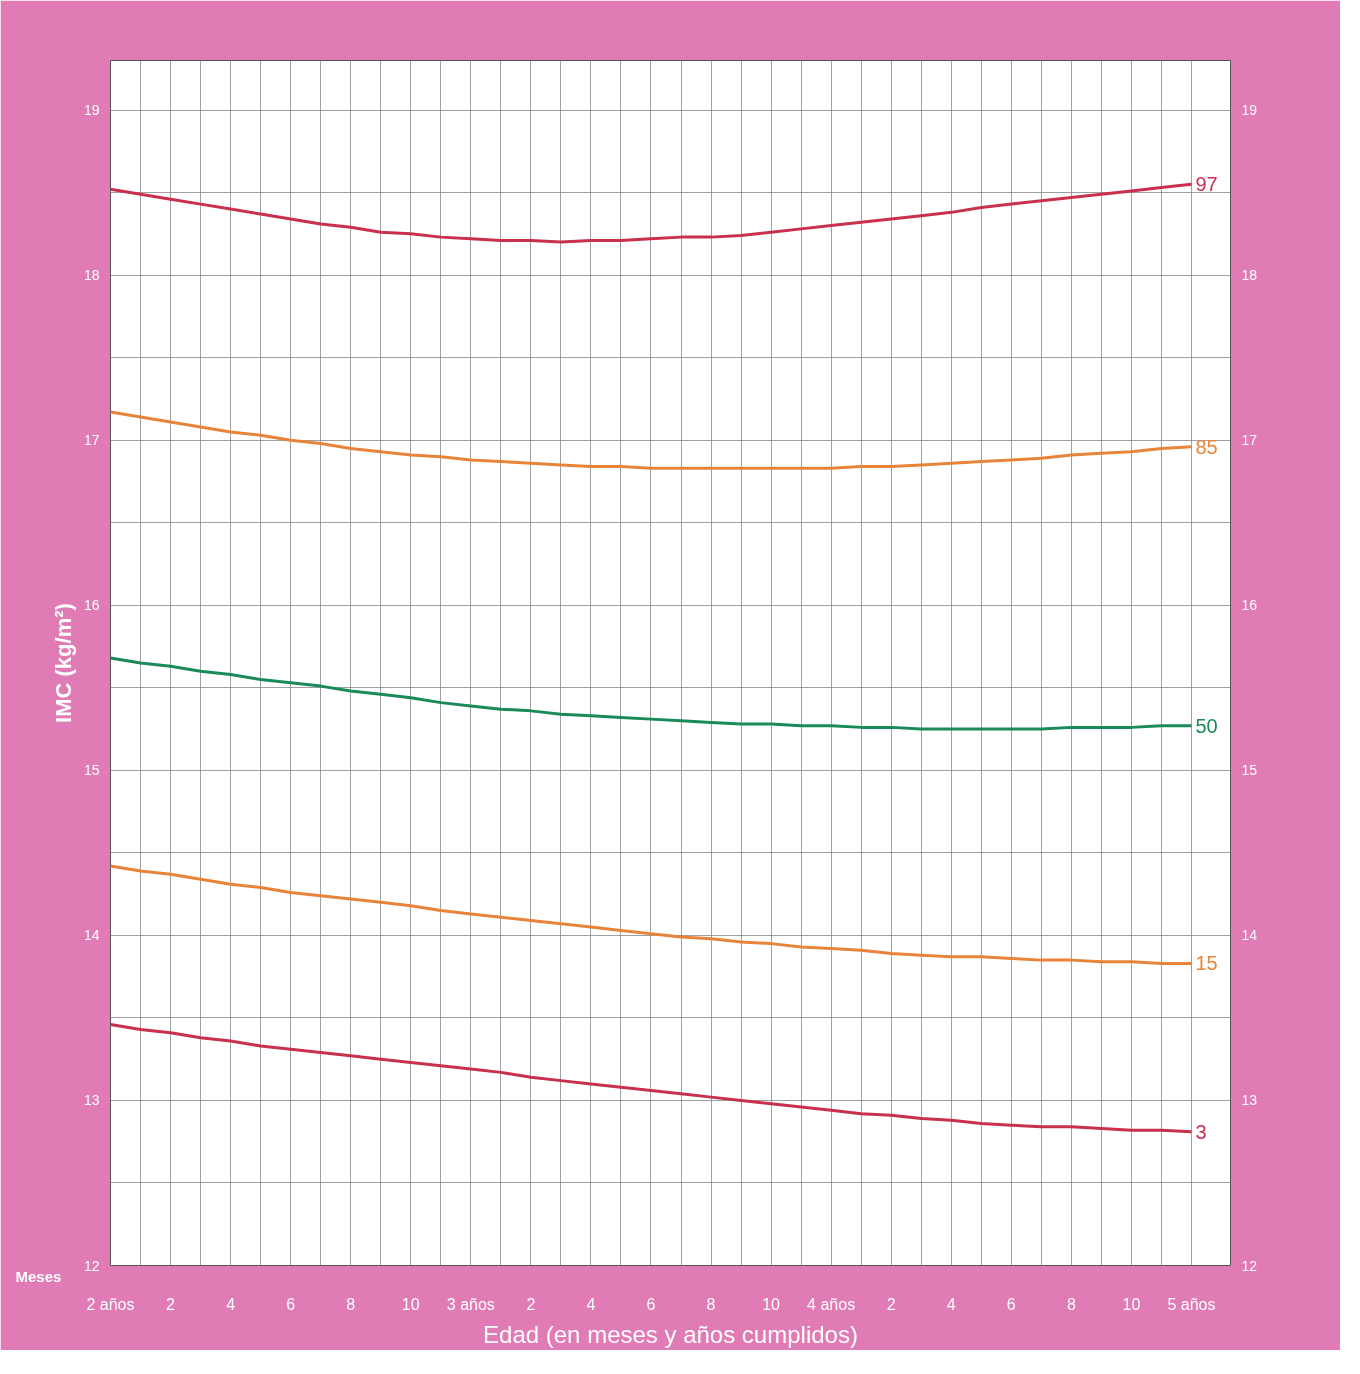 The width and height of the screenshot is (1360, 1374). What do you see at coordinates (91, 440) in the screenshot?
I see `y-tick-label: 17` at bounding box center [91, 440].